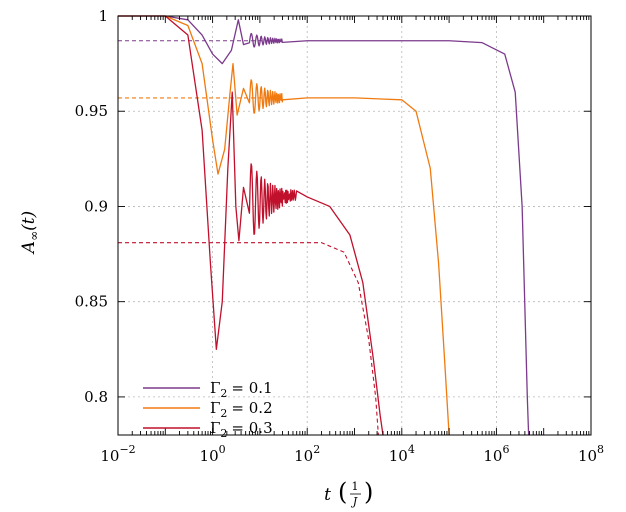 The image size is (626, 512). I want to click on y-tick-label: 0.95, so click(91, 111).